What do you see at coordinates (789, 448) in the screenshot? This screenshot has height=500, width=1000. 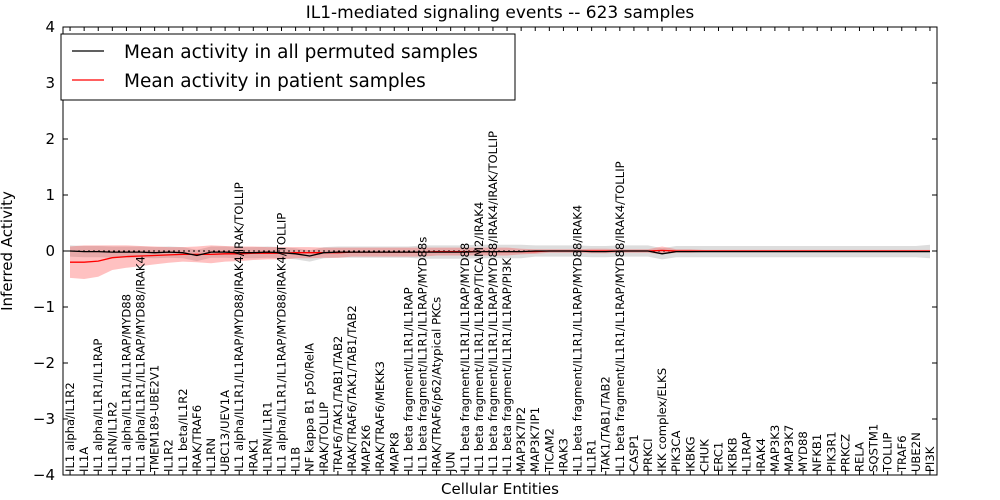 I see `category-label: MAP3K7` at bounding box center [789, 448].